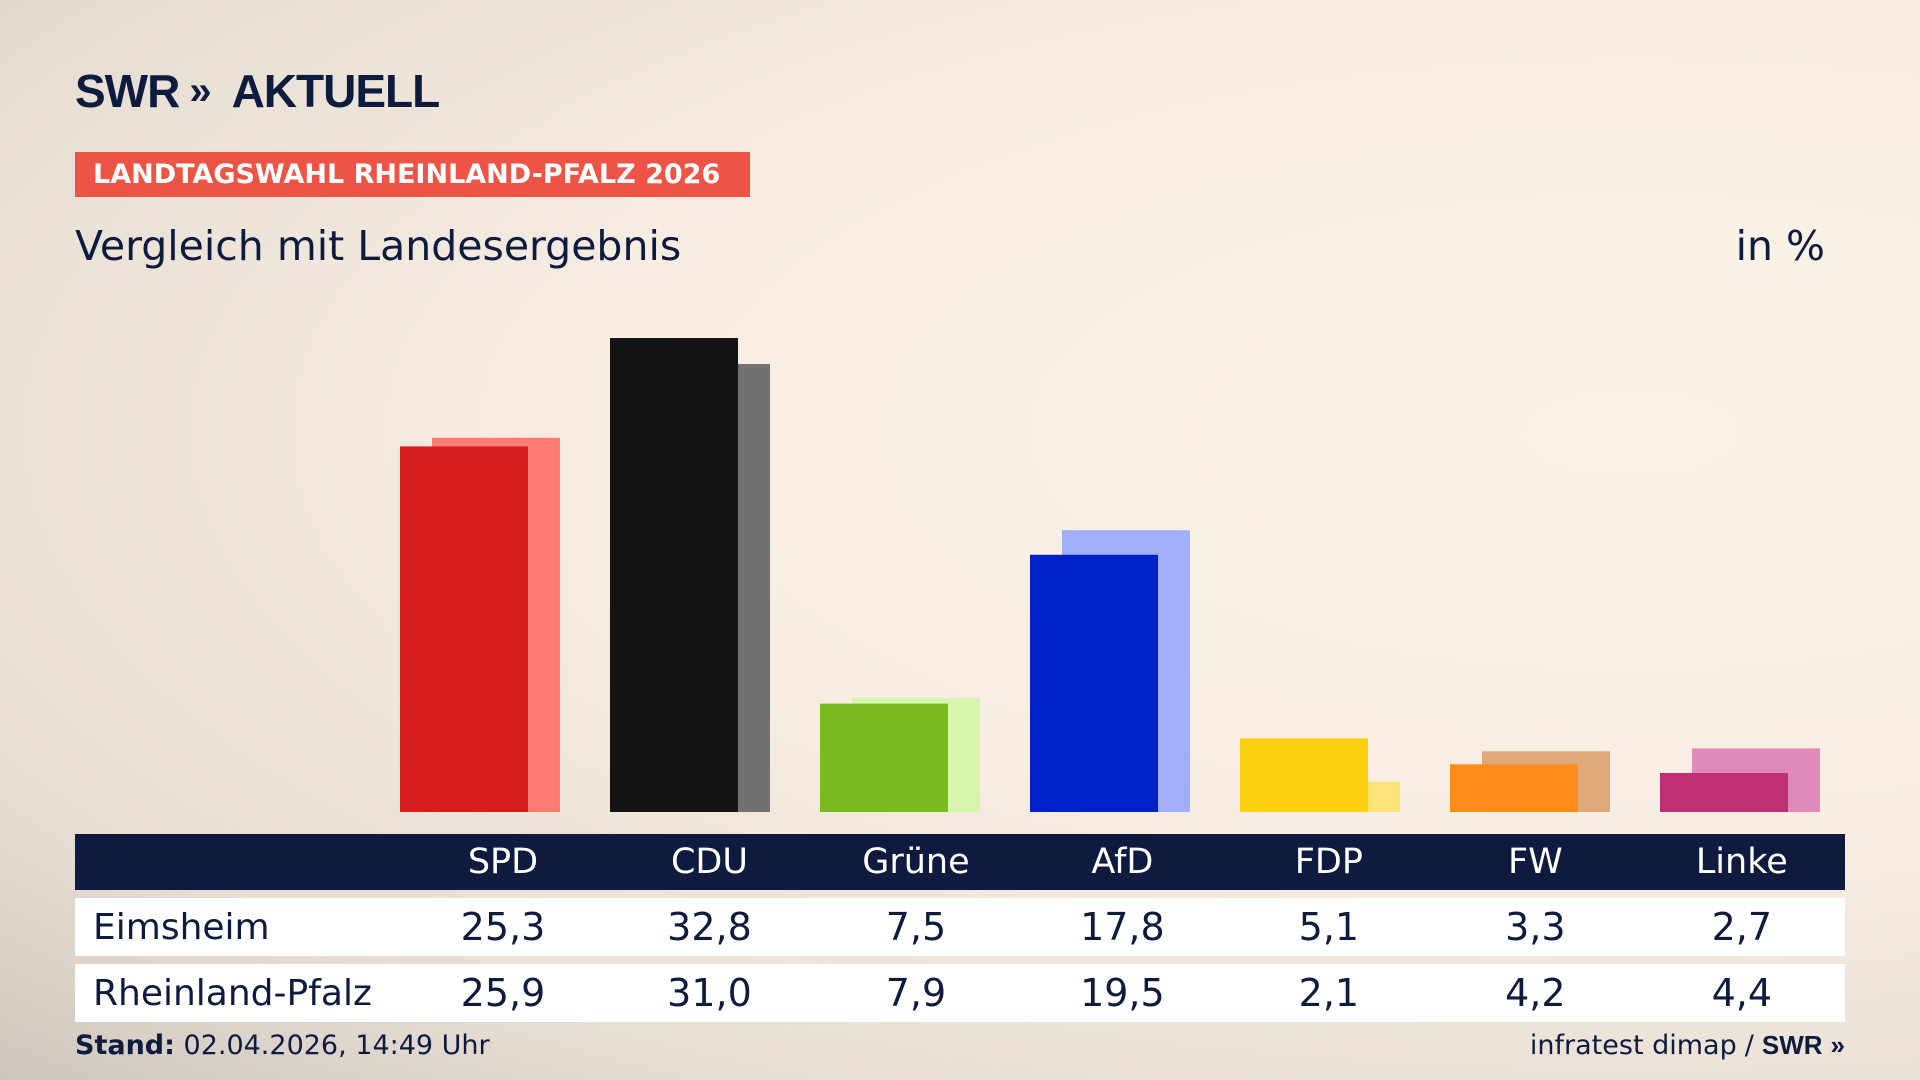 The width and height of the screenshot is (1920, 1080). Describe the element at coordinates (1535, 862) in the screenshot. I see `header-fw: FW` at that location.